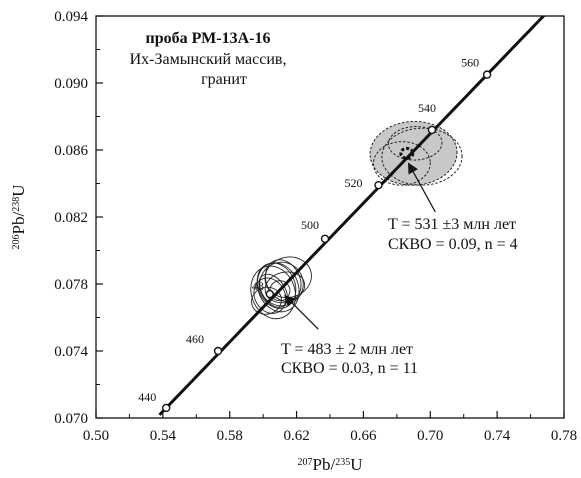 This screenshot has height=478, width=581. What do you see at coordinates (353, 183) in the screenshot?
I see `age-label: 520` at bounding box center [353, 183].